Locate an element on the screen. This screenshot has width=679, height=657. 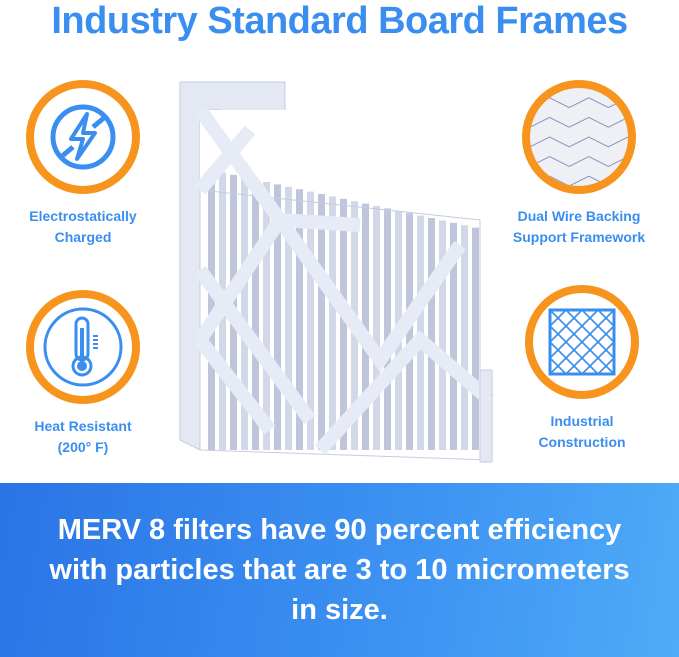
feature-label: Dual Wire Backing is located at coordinates (579, 216).